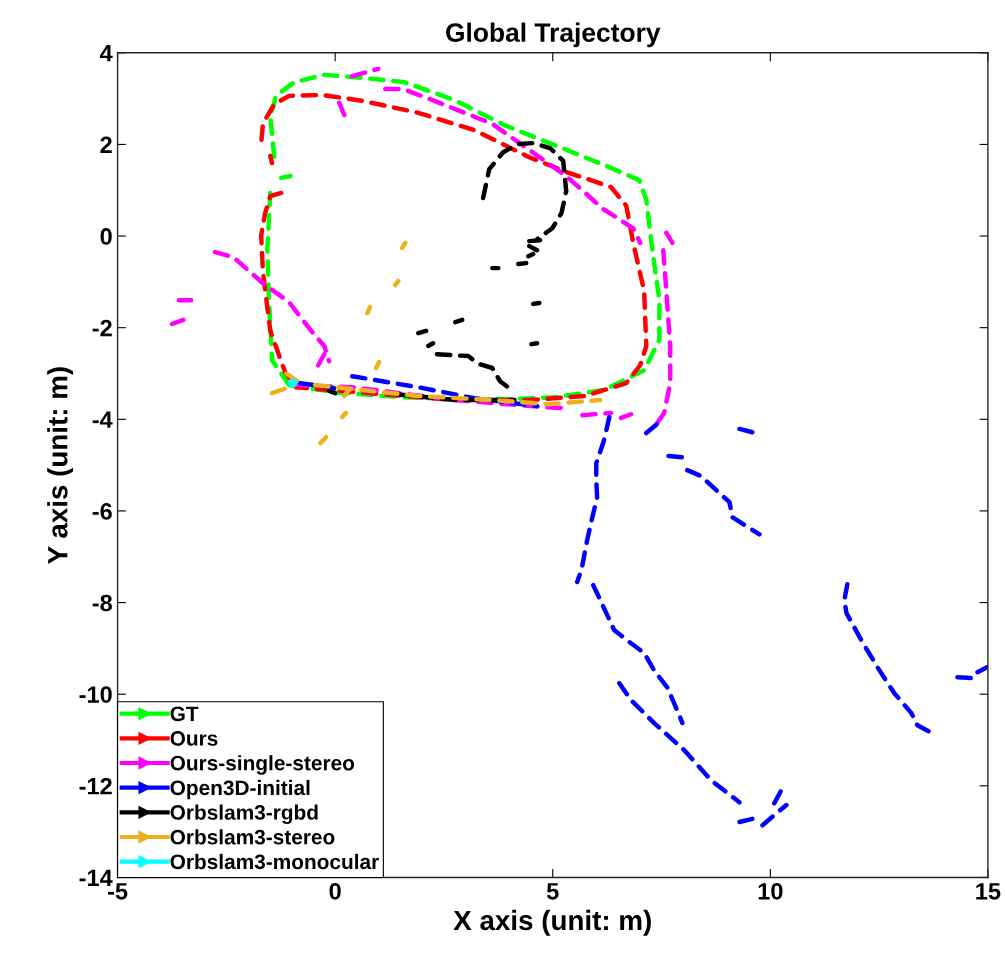  What do you see at coordinates (102, 511) in the screenshot?
I see `y-tick-label: -6` at bounding box center [102, 511].